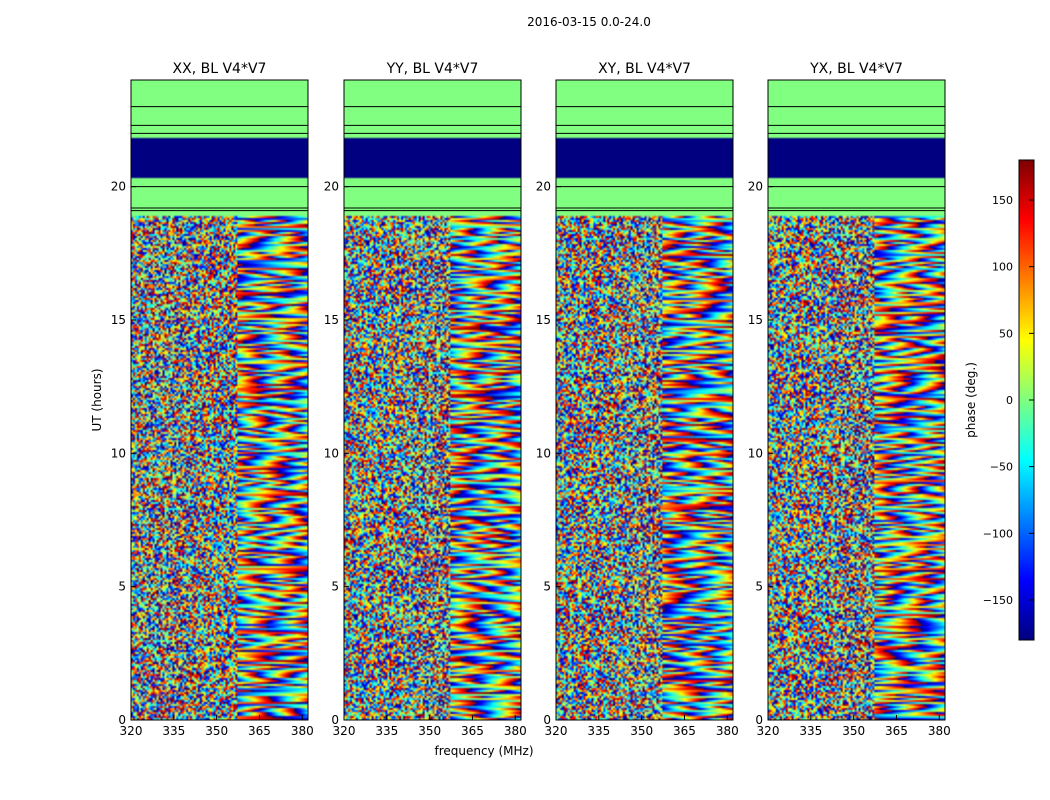 This screenshot has height=800, width=1050. Describe the element at coordinates (998, 533) in the screenshot. I see `colorbar-tick-label: −100` at that location.